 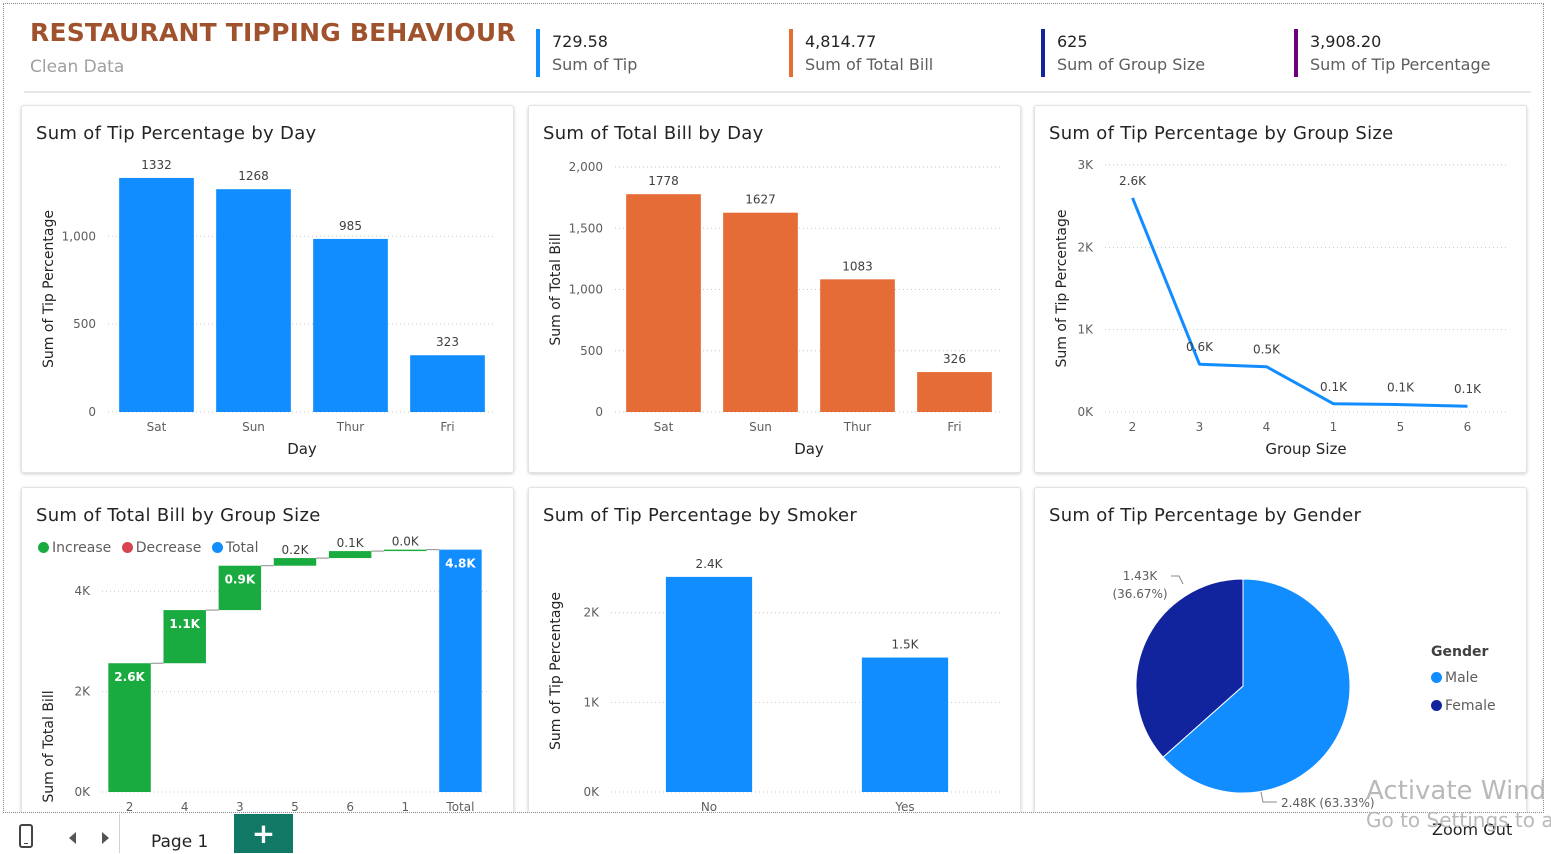 What do you see at coordinates (954, 359) in the screenshot?
I see `data-label: 326` at bounding box center [954, 359].